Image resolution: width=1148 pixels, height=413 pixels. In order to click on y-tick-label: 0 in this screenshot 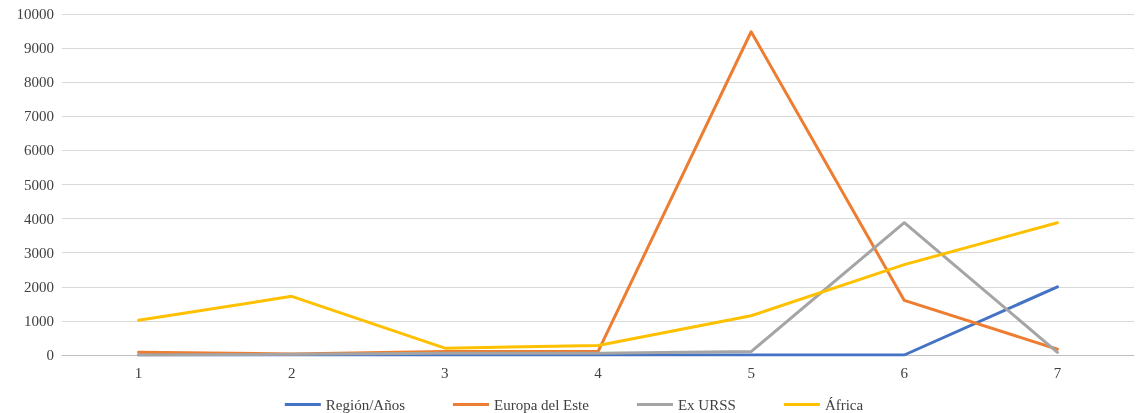, I will do `click(50, 355)`.